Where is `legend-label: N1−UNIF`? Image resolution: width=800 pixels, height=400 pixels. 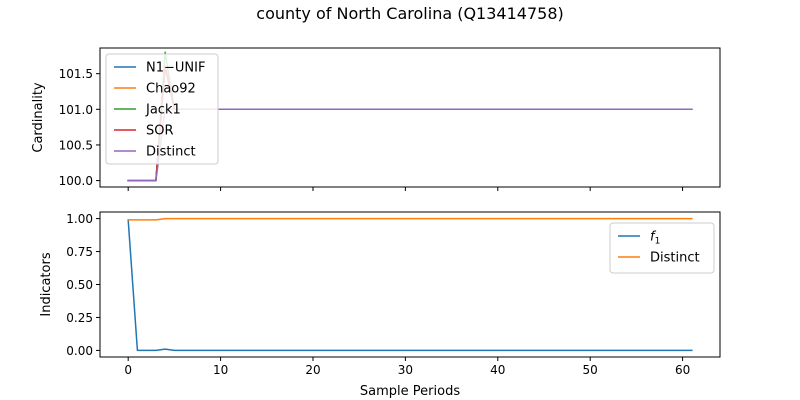
legend-label: N1−UNIF is located at coordinates (175, 68).